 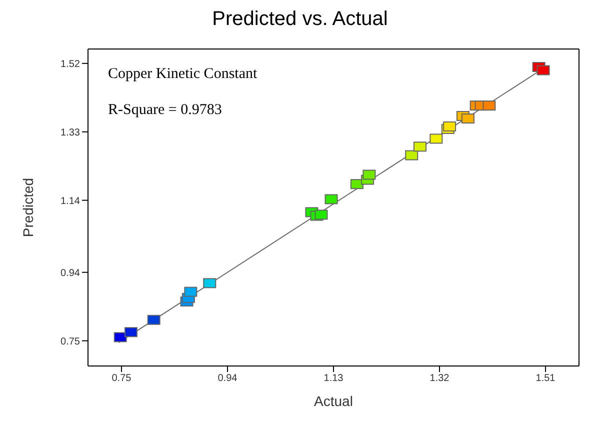 I want to click on y-tick-label: 1.52, so click(x=70, y=64).